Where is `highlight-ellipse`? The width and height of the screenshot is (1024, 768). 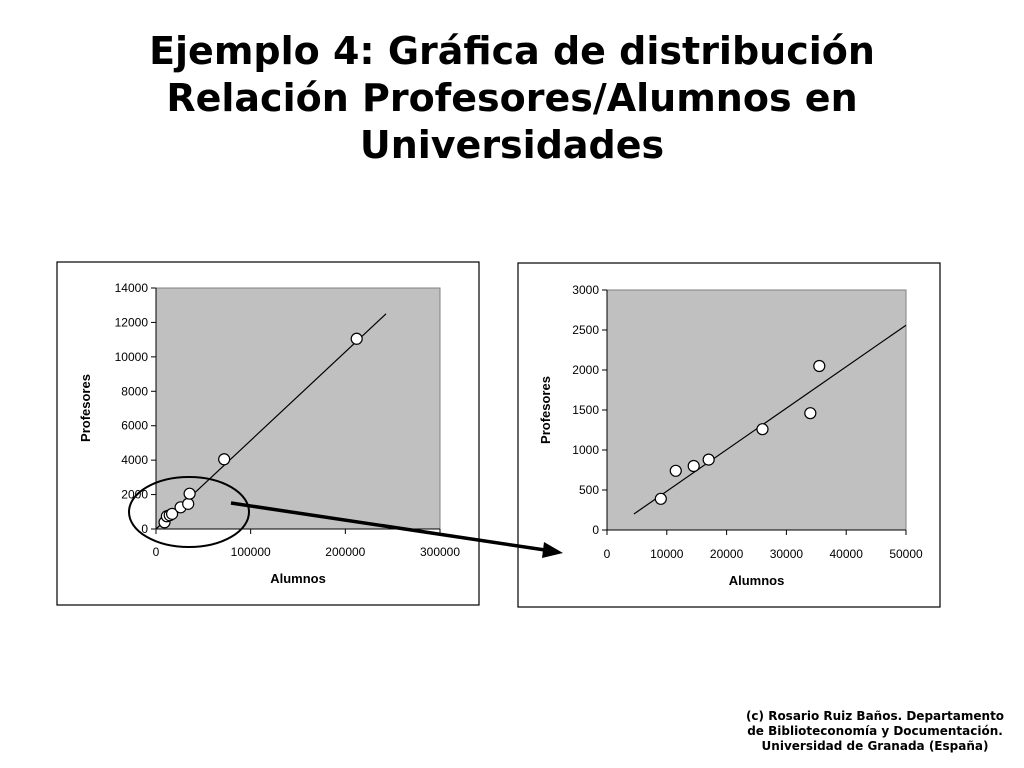 highlight-ellipse is located at coordinates (189, 512).